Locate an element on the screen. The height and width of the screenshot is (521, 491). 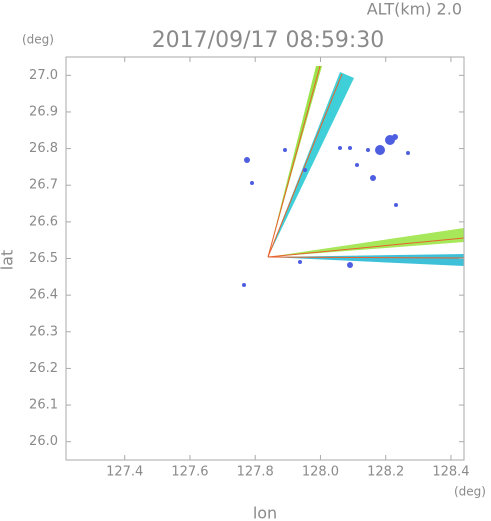
x-unit: (deg) is located at coordinates (470, 492).